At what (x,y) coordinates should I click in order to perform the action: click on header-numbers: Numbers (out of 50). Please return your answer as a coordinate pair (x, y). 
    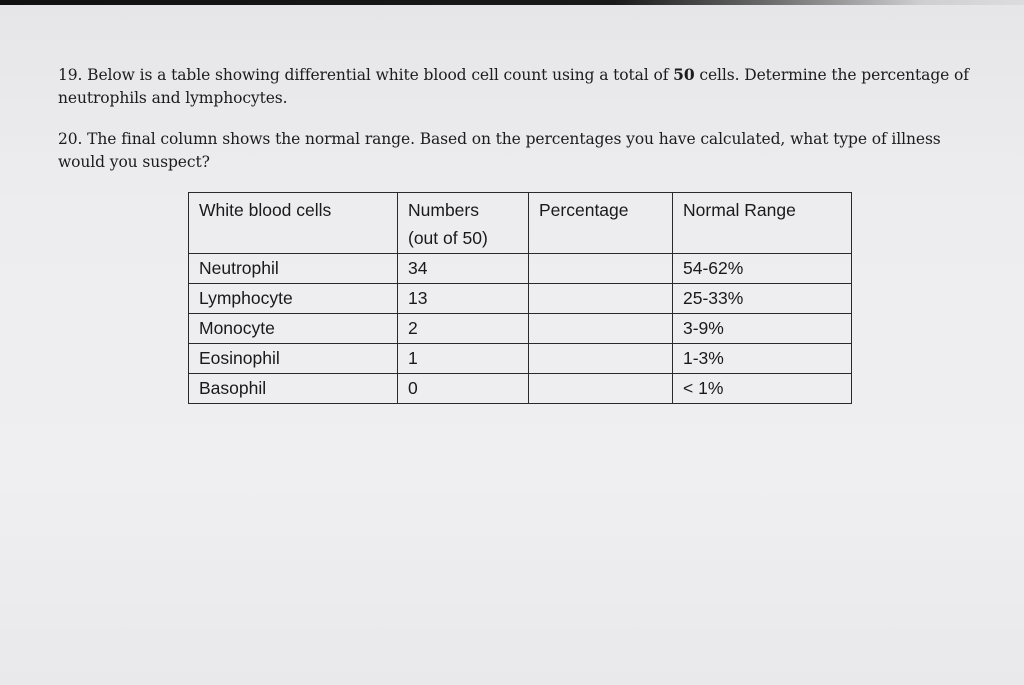
    Looking at the image, I should click on (463, 223).